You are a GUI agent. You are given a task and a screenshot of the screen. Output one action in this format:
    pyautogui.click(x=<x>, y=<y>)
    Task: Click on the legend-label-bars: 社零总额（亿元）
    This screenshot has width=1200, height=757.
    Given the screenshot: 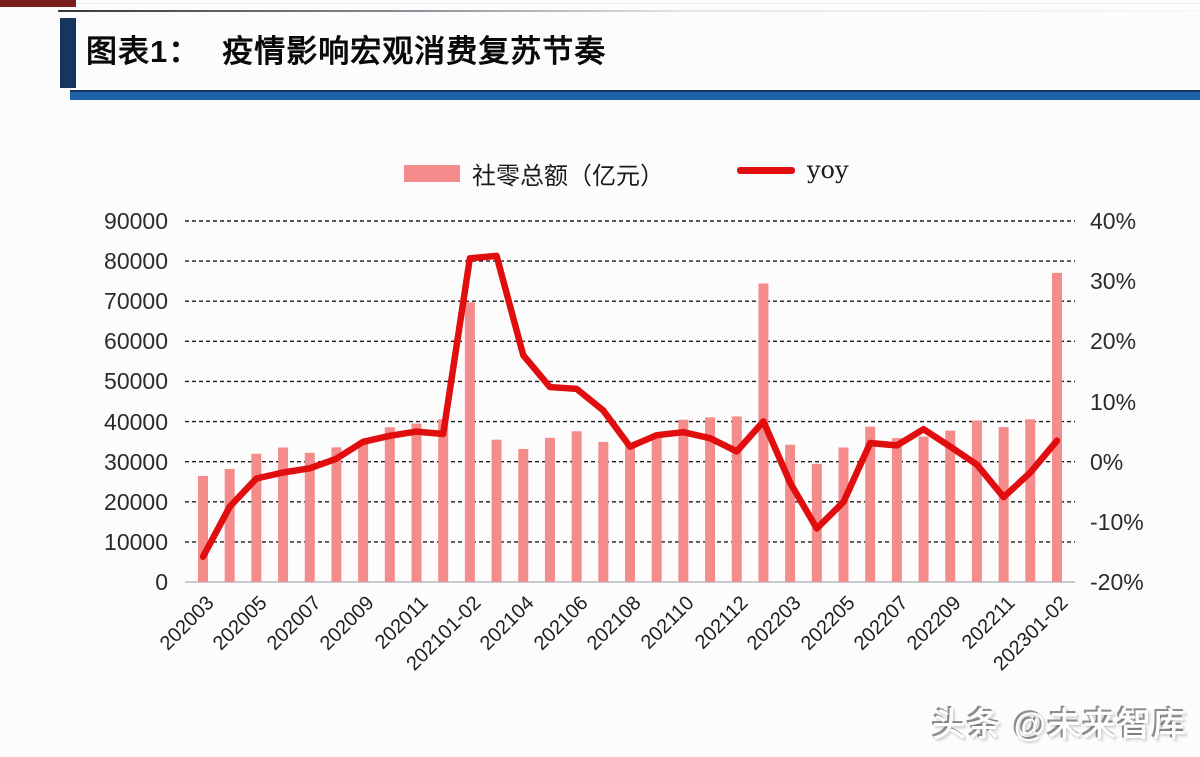 What is the action you would take?
    pyautogui.click(x=568, y=176)
    